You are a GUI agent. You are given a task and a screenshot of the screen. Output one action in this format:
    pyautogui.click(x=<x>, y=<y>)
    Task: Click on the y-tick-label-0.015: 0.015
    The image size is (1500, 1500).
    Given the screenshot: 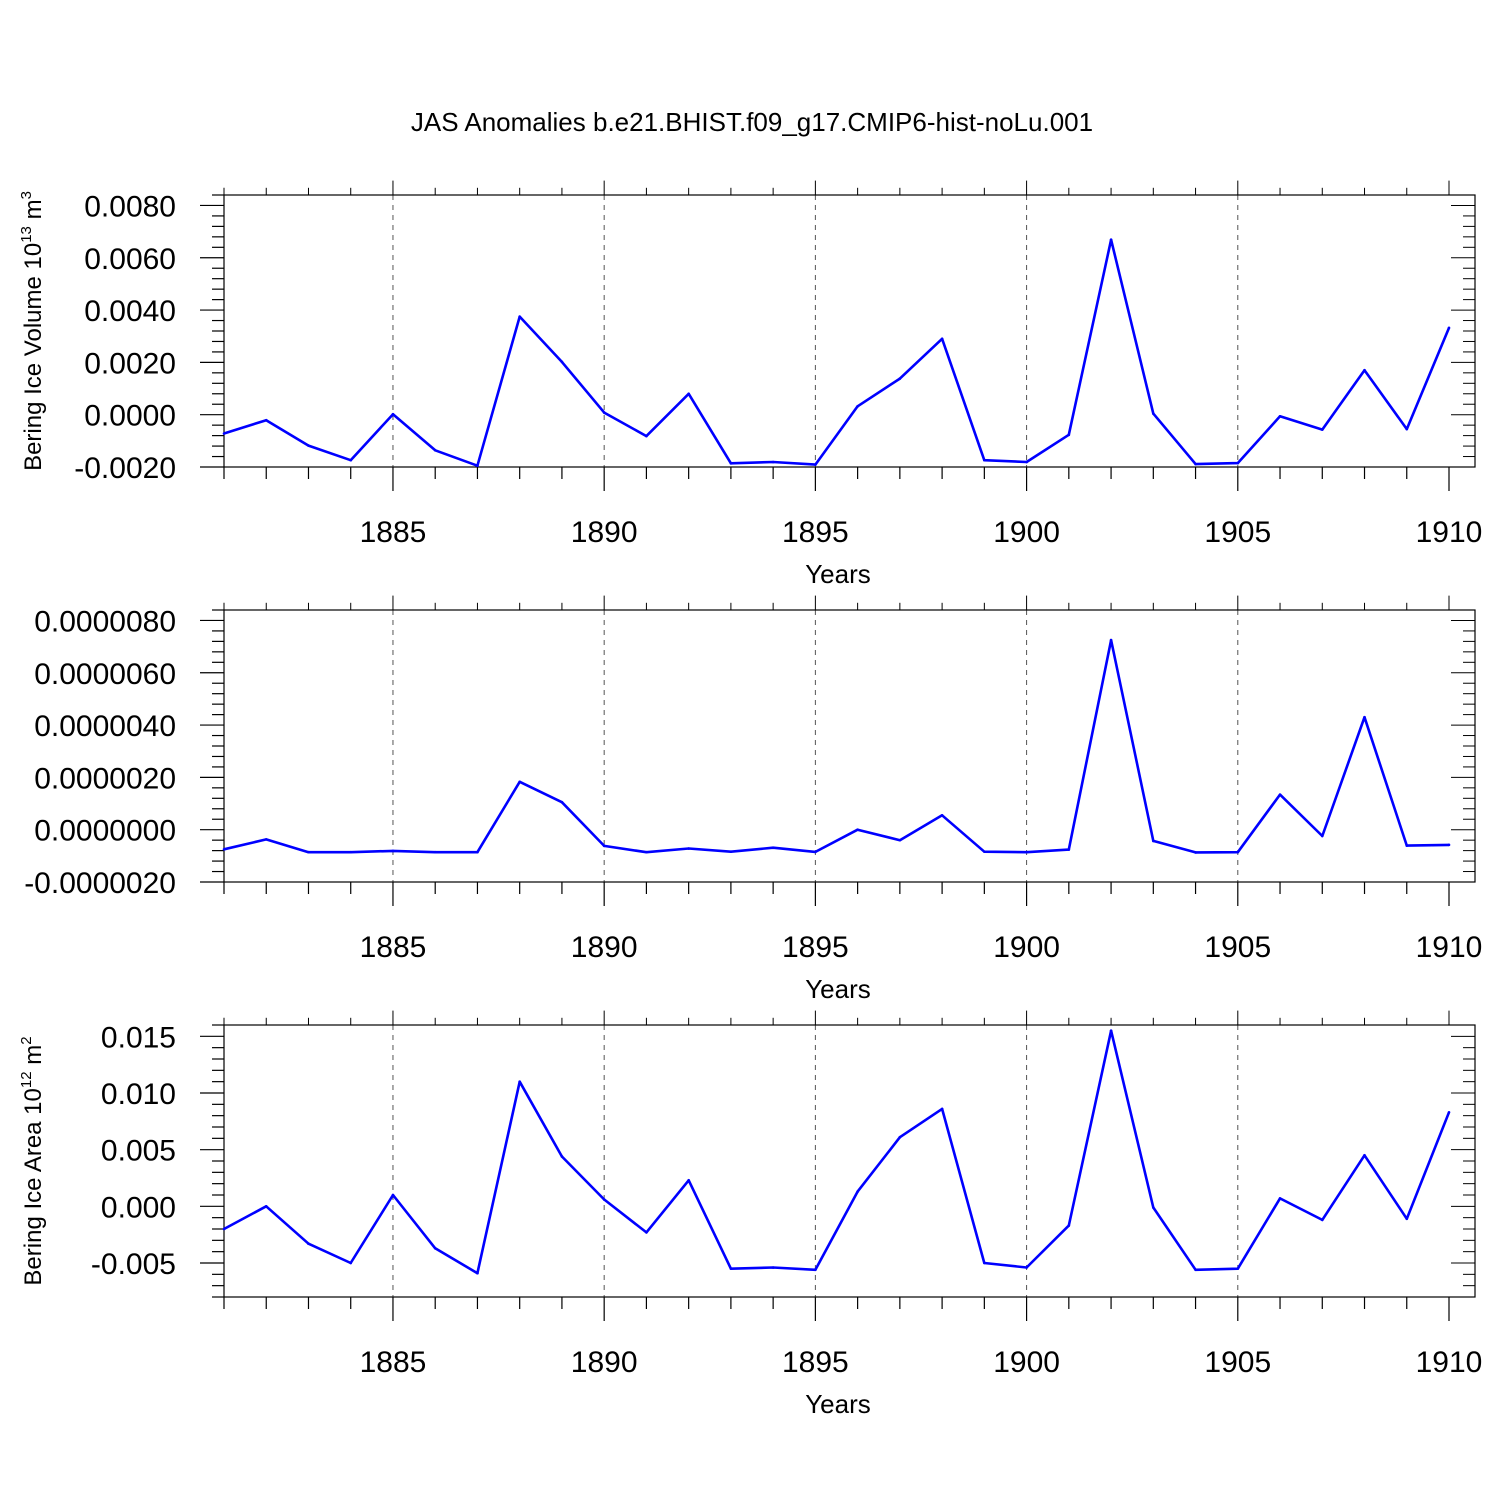 What is the action you would take?
    pyautogui.click(x=138, y=1037)
    